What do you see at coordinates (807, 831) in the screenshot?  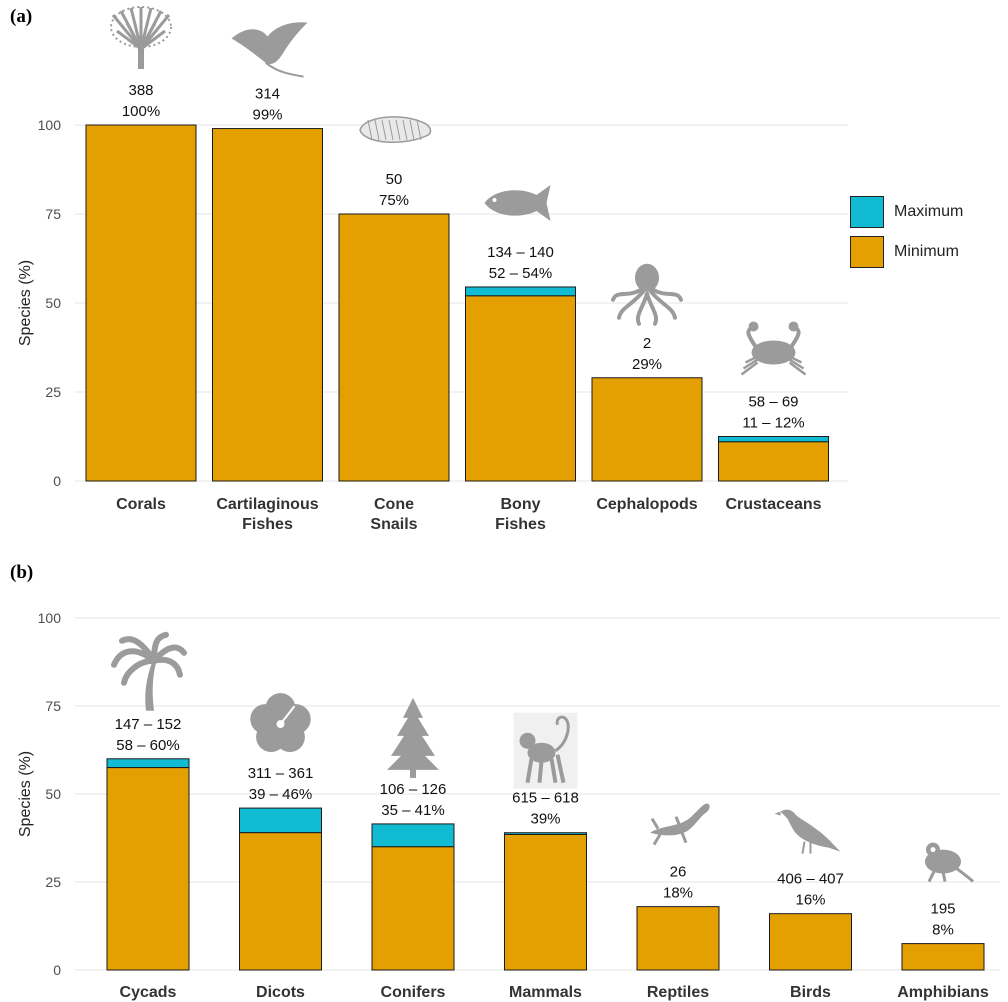 I see `bird-icon` at bounding box center [807, 831].